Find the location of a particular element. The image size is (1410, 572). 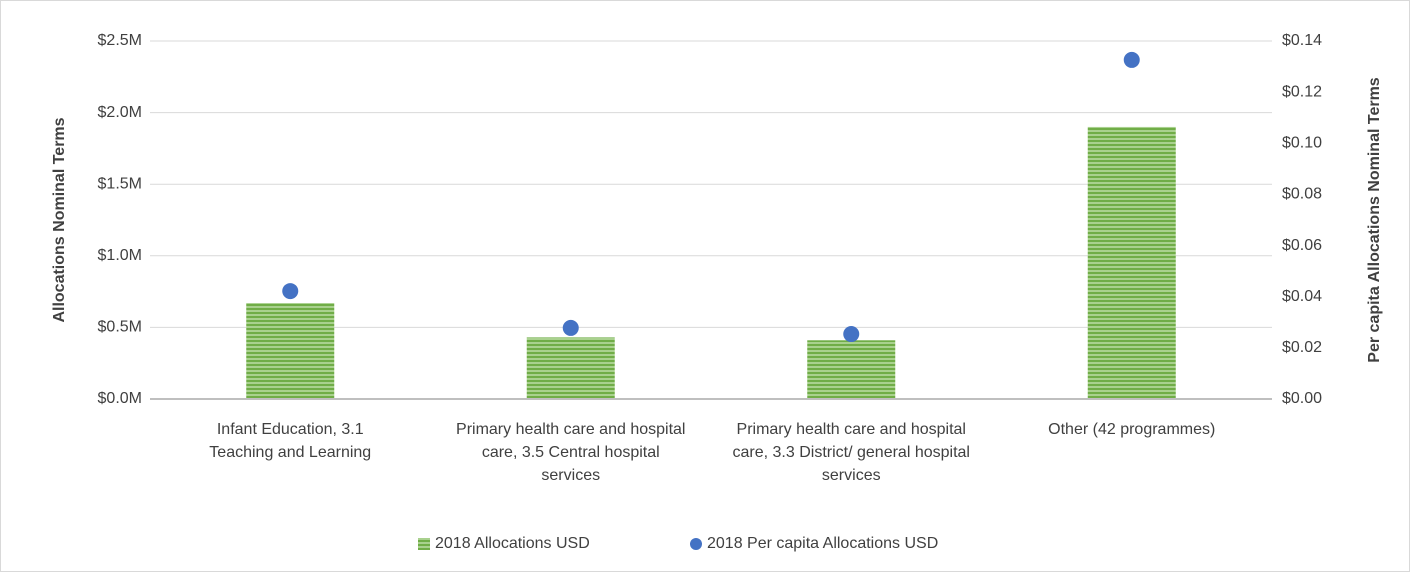

y2-tick-label: $0.04 is located at coordinates (1302, 296).